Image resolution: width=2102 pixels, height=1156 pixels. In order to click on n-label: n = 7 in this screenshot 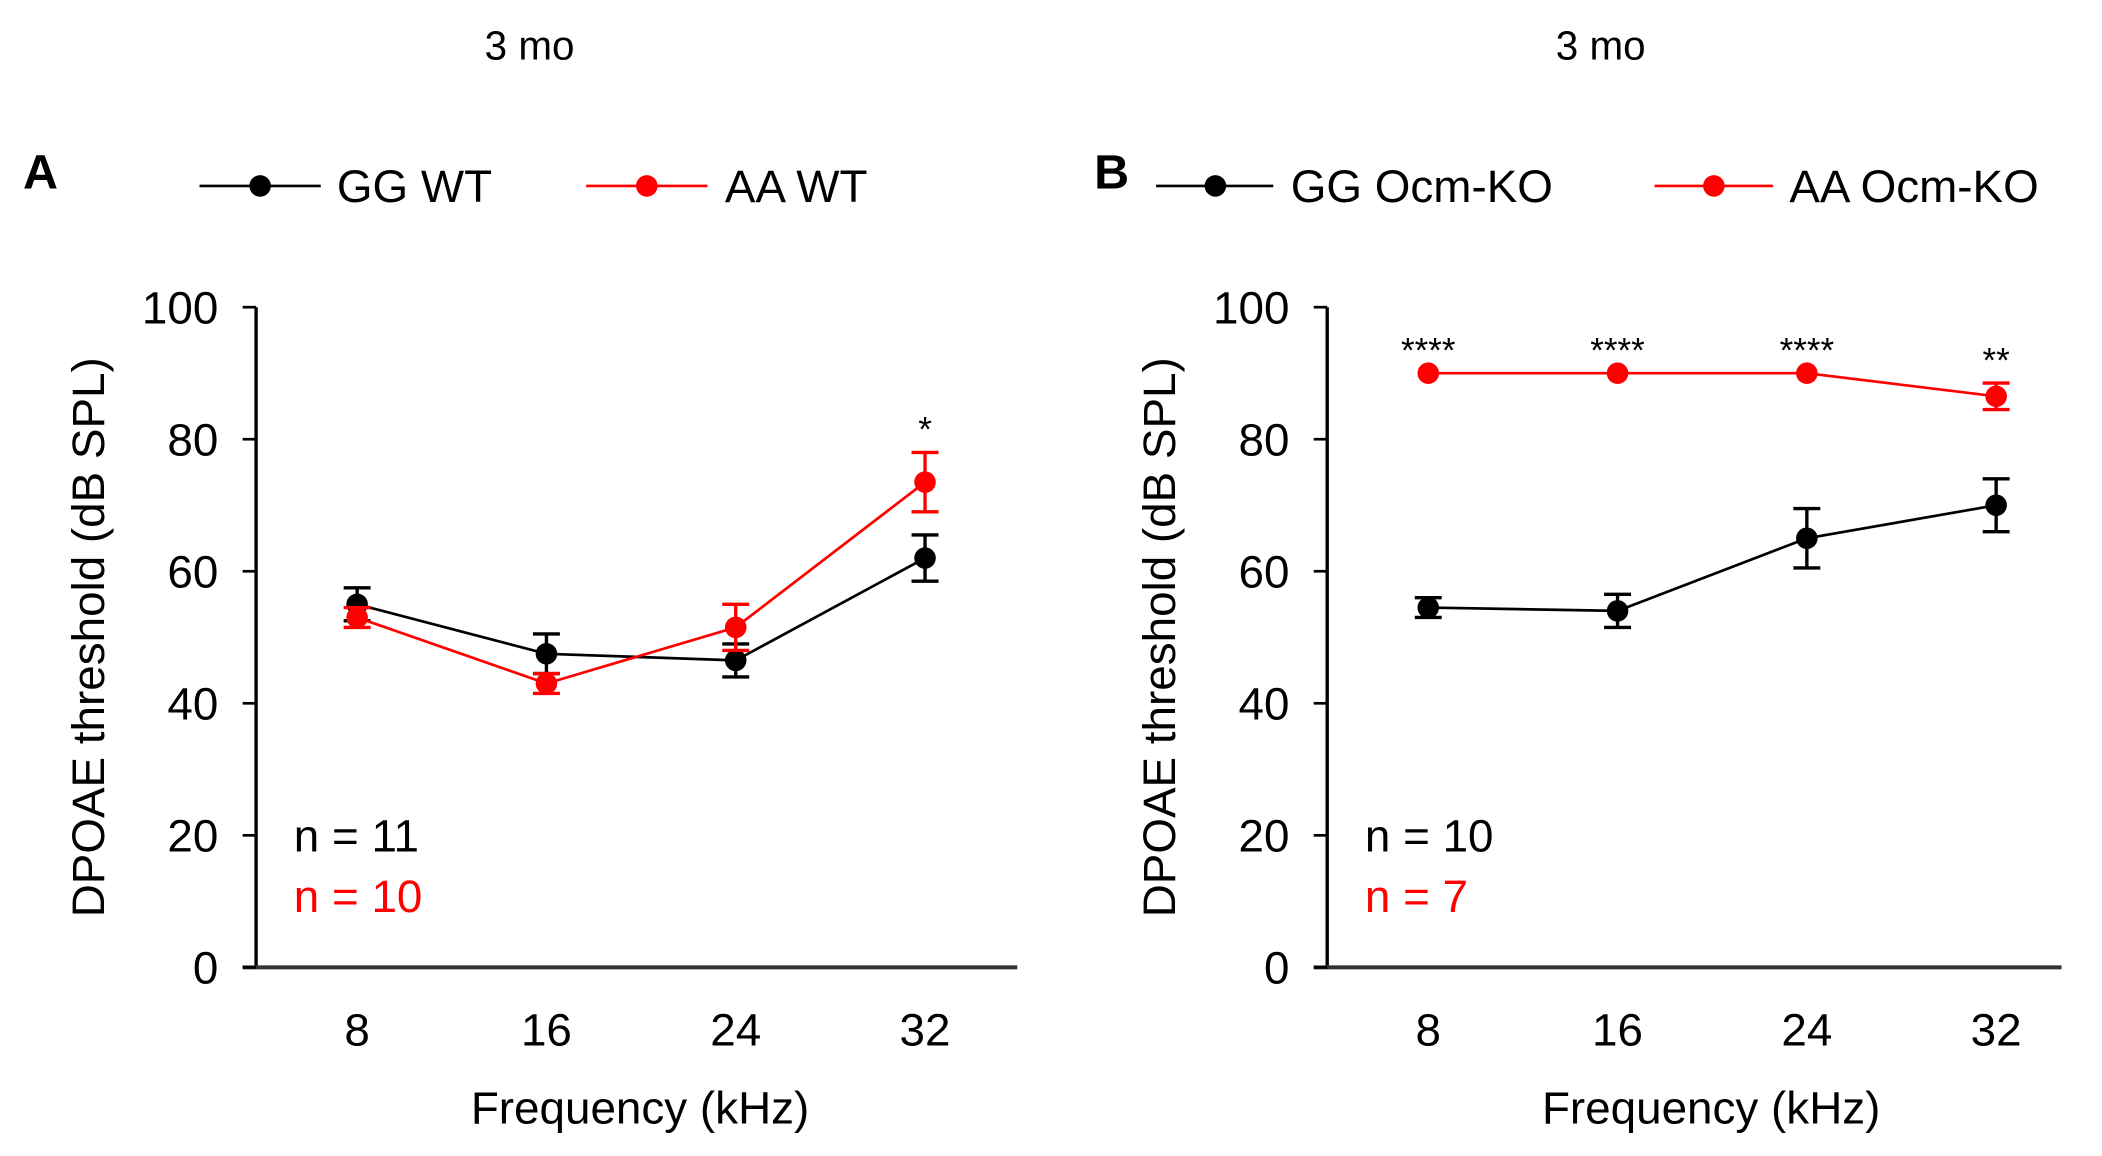, I will do `click(1416, 896)`.